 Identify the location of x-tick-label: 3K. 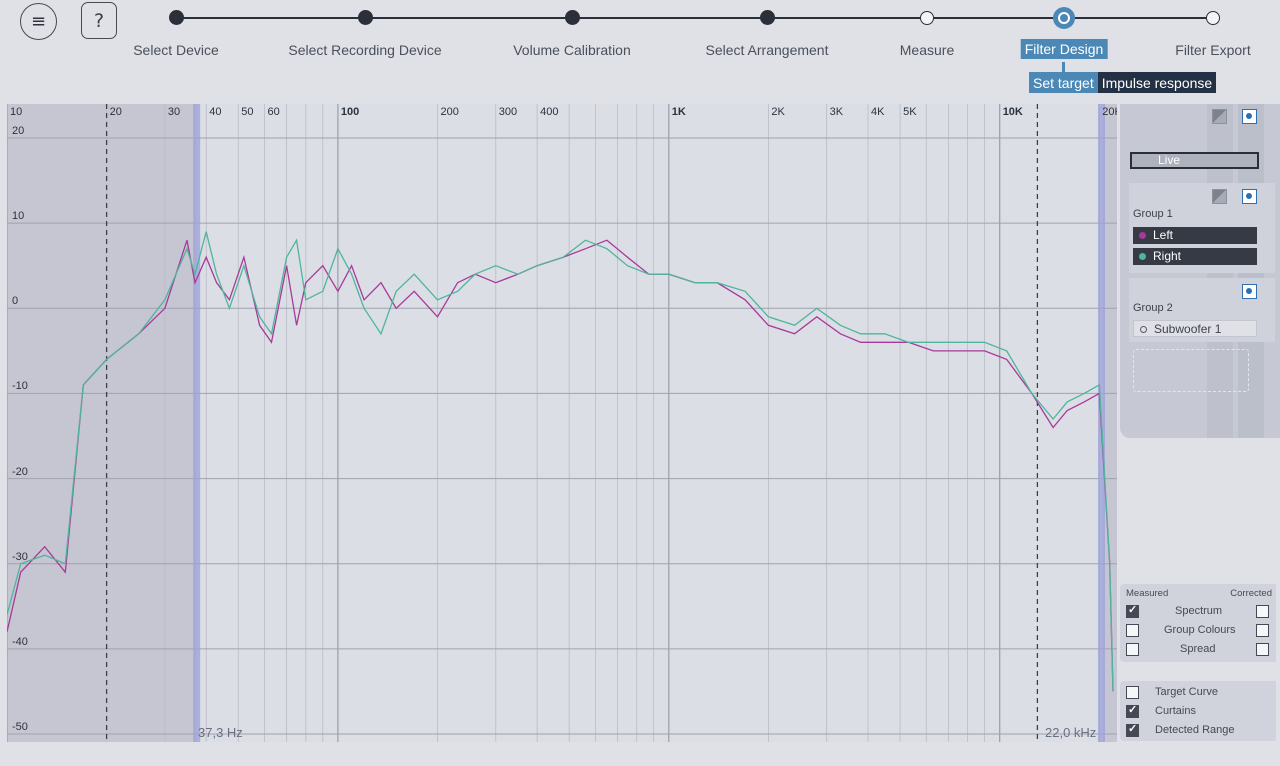
(836, 112).